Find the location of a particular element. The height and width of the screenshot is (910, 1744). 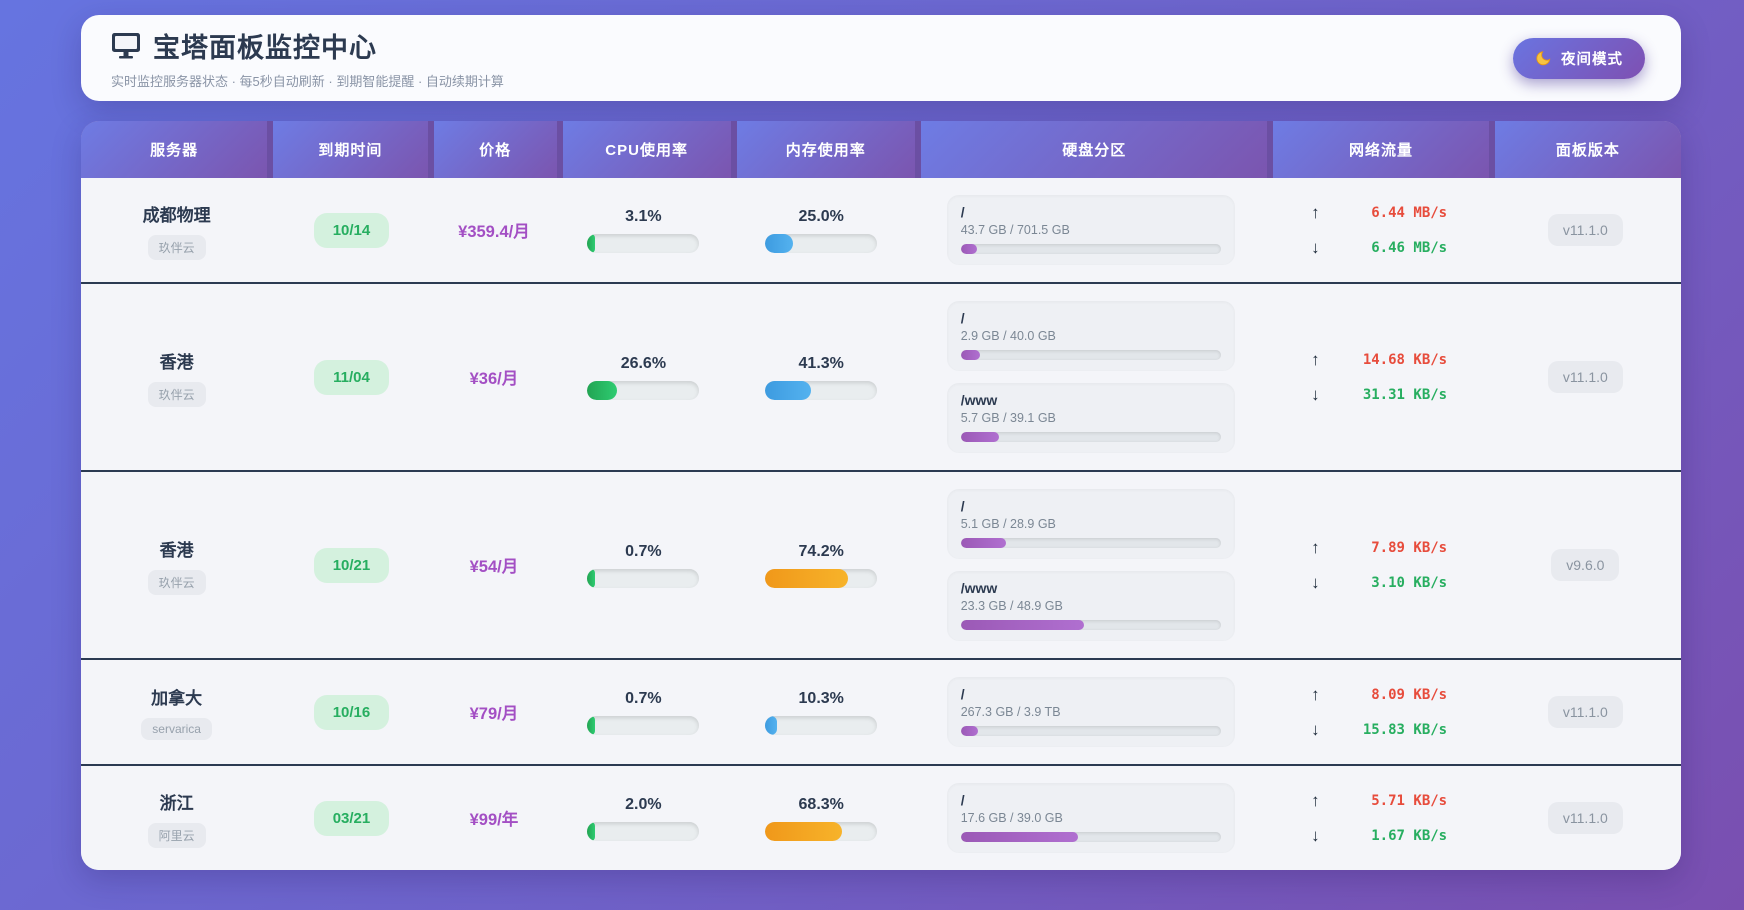

monitor-icon is located at coordinates (126, 46).